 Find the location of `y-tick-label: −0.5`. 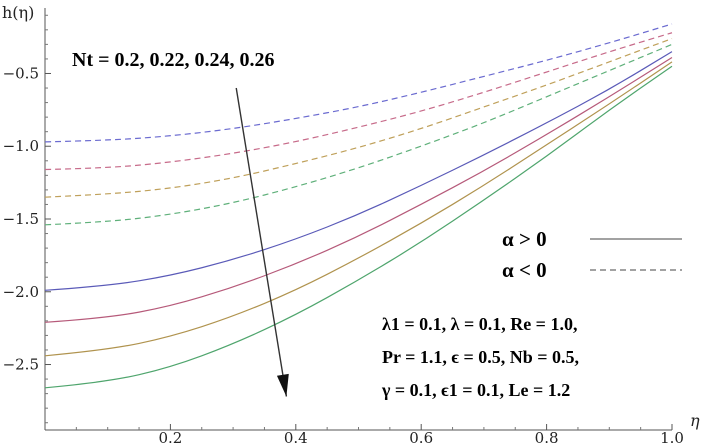

y-tick-label: −0.5 is located at coordinates (21, 73).